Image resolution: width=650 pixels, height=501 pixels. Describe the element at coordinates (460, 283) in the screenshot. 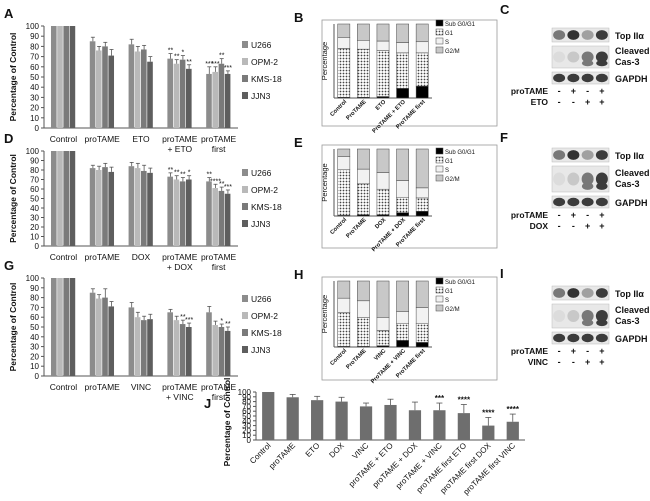

I see `legend-entry: Sub G0/G1` at that location.